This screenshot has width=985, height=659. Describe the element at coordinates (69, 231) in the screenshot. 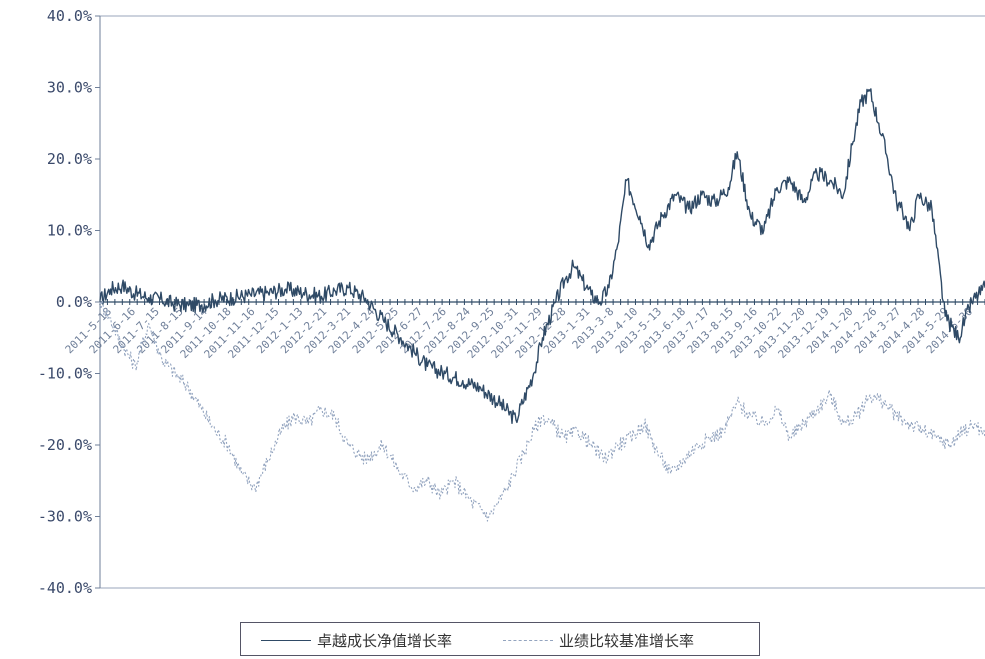

I see `y-tick-label: 10.0%` at that location.